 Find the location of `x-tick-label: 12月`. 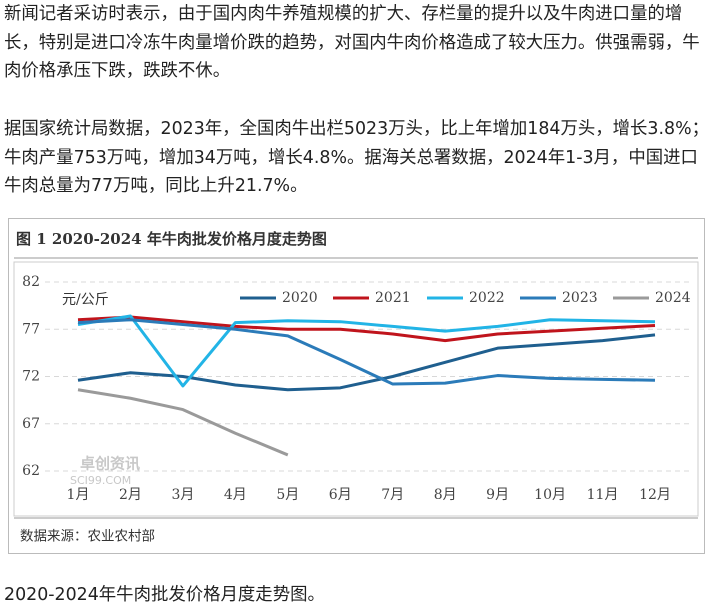

x-tick-label: 12月 is located at coordinates (655, 495).